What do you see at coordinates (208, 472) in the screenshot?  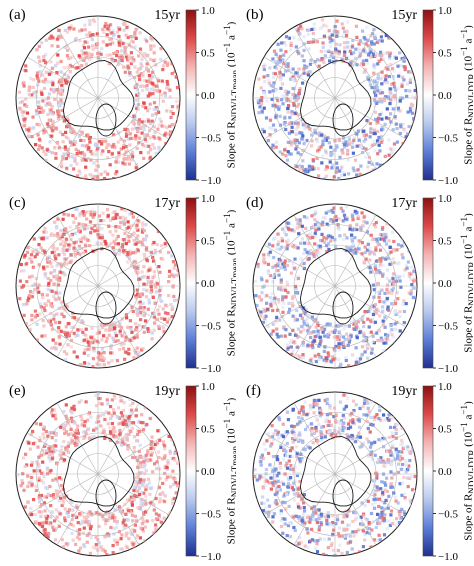 I see `colorbar-tick-label: 0.0` at bounding box center [208, 472].